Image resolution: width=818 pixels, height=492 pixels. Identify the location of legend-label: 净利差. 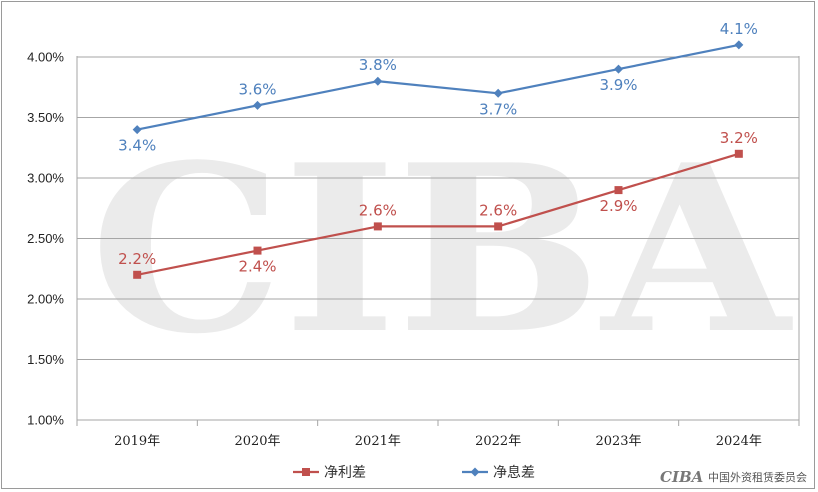
(345, 473).